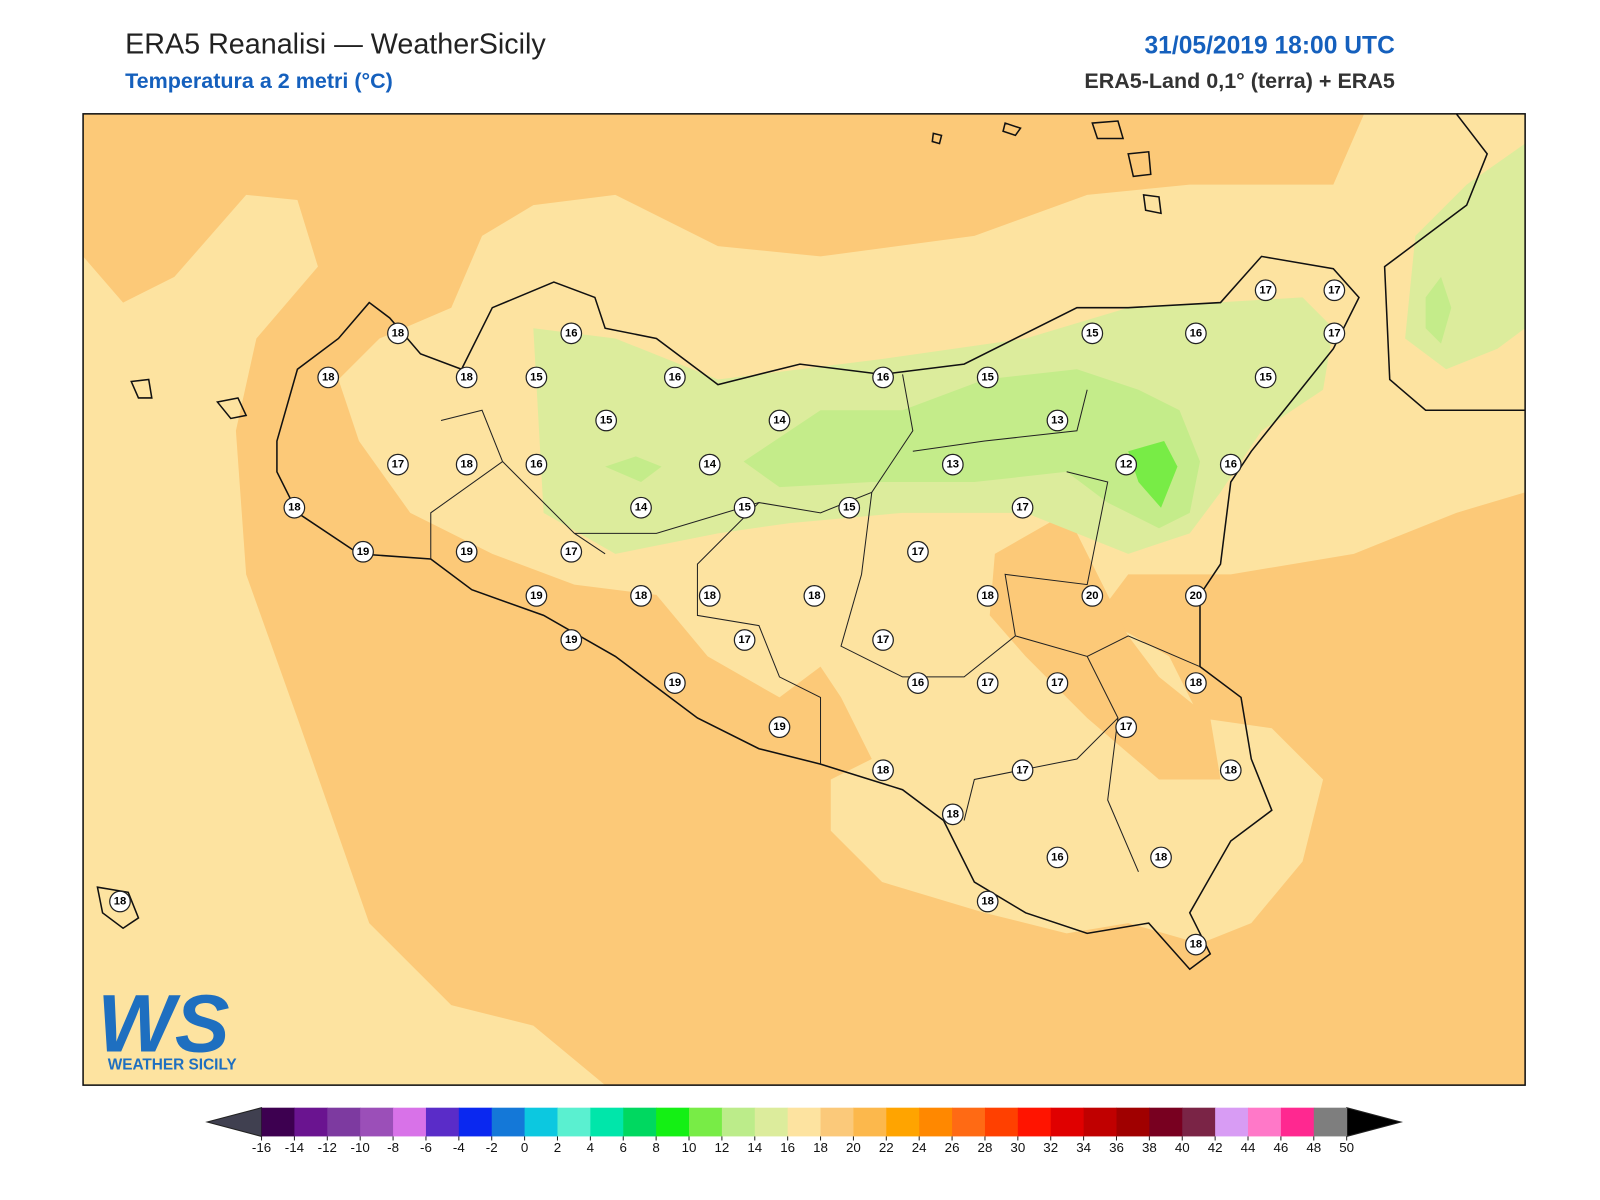 This screenshot has height=1200, width=1600. I want to click on colorbar-tick-label: 44, so click(1248, 1147).